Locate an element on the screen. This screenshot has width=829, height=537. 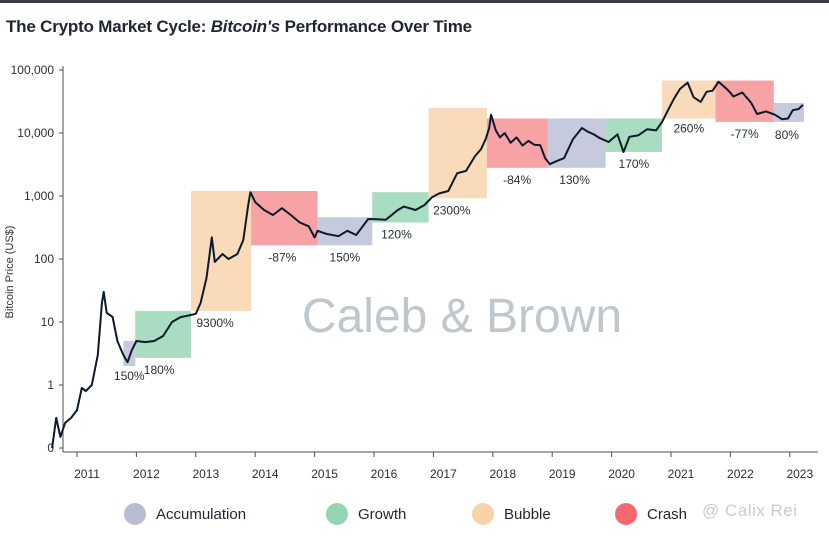
calix-rei-watermark: @ Calix Rei is located at coordinates (750, 510).